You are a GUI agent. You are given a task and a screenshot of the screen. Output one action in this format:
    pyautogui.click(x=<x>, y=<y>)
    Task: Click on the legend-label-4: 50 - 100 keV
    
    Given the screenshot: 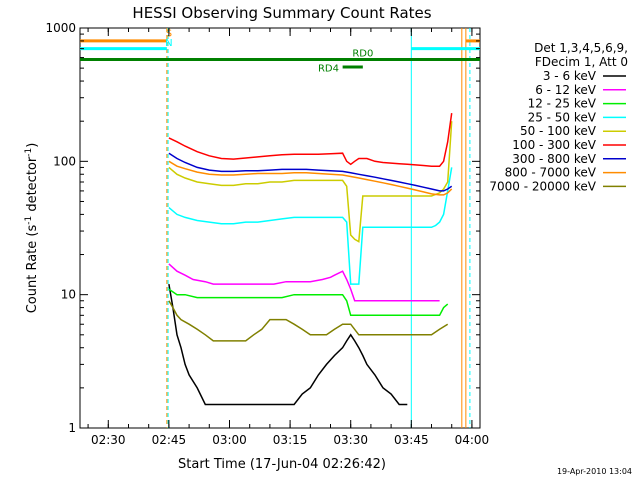 What is the action you would take?
    pyautogui.click(x=558, y=131)
    